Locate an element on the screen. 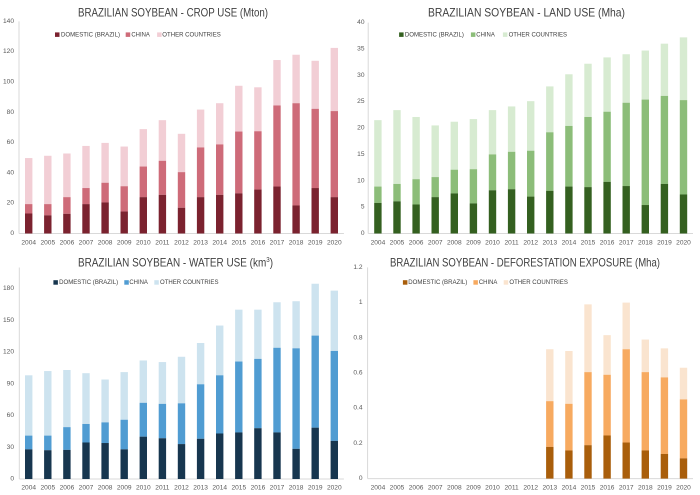 The image size is (700, 495). svg-text: 0.6 is located at coordinates (357, 373).